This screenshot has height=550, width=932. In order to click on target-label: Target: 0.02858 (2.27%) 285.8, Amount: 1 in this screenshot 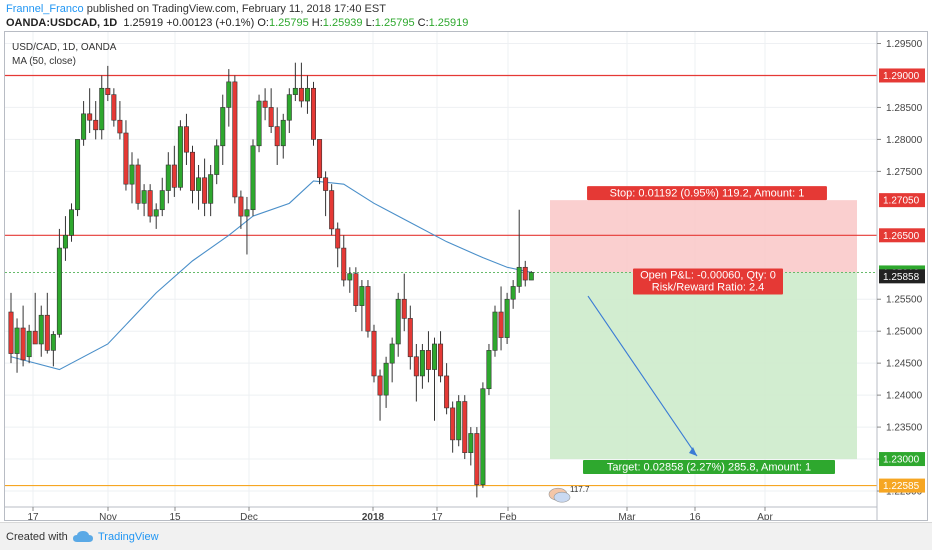, I will do `click(709, 467)`.